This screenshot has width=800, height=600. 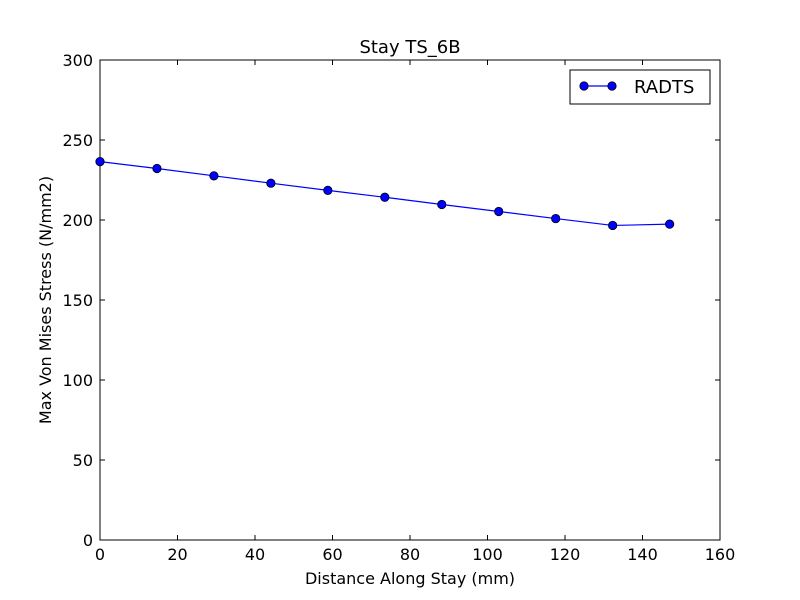 I want to click on x-tick-label: 0, so click(x=100, y=554).